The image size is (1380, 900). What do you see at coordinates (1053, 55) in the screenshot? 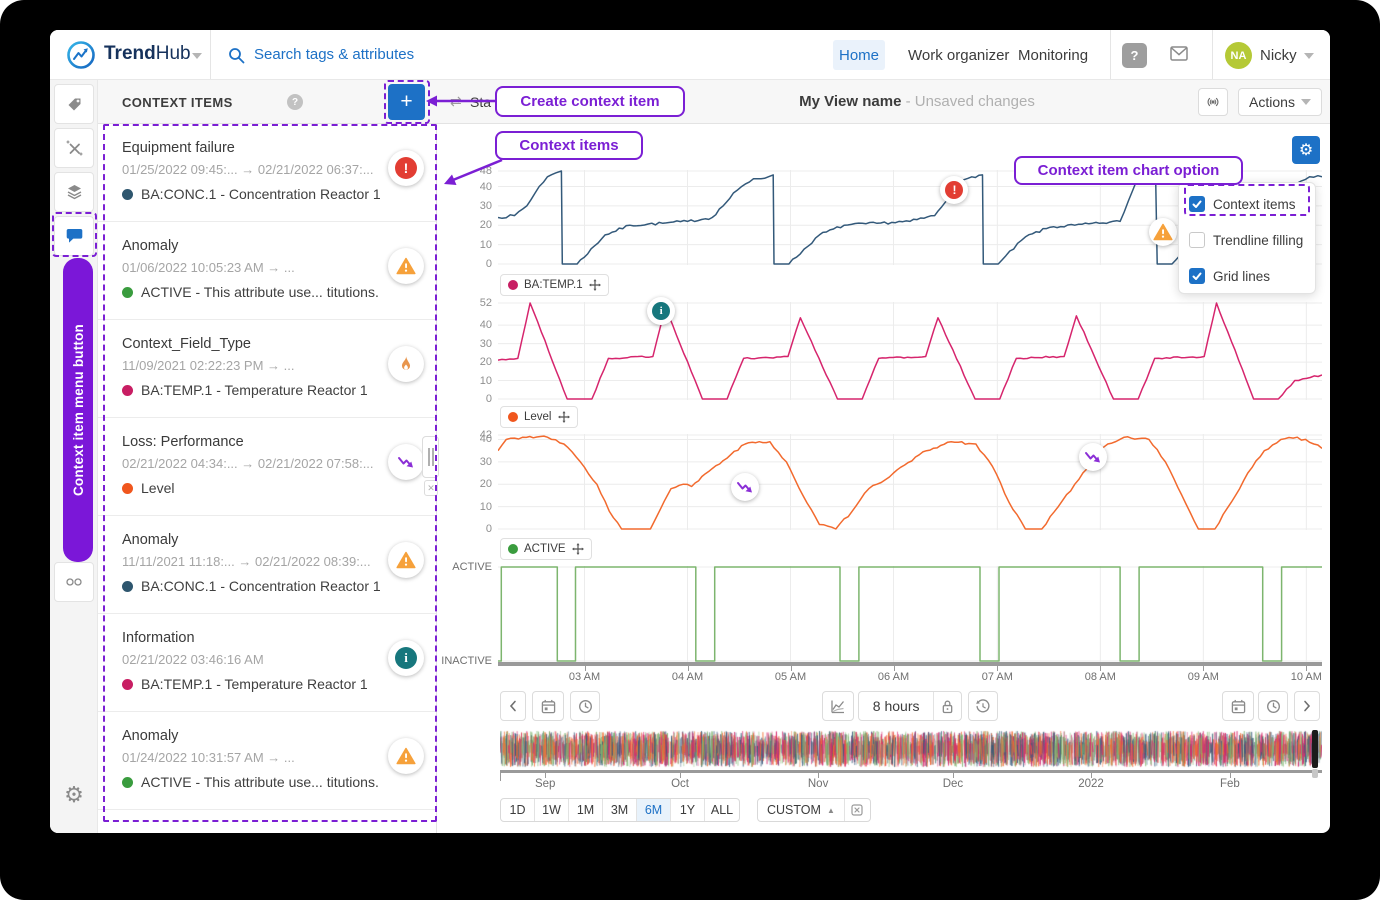
I see `nav-tab-monitoring: Monitoring` at bounding box center [1053, 55].